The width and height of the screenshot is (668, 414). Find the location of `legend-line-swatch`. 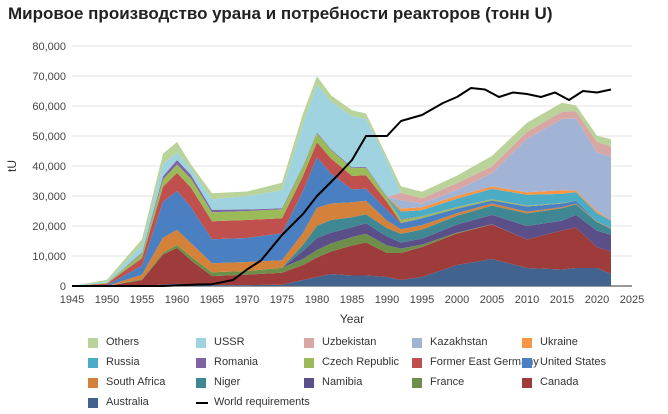

legend-line-swatch is located at coordinates (202, 403).